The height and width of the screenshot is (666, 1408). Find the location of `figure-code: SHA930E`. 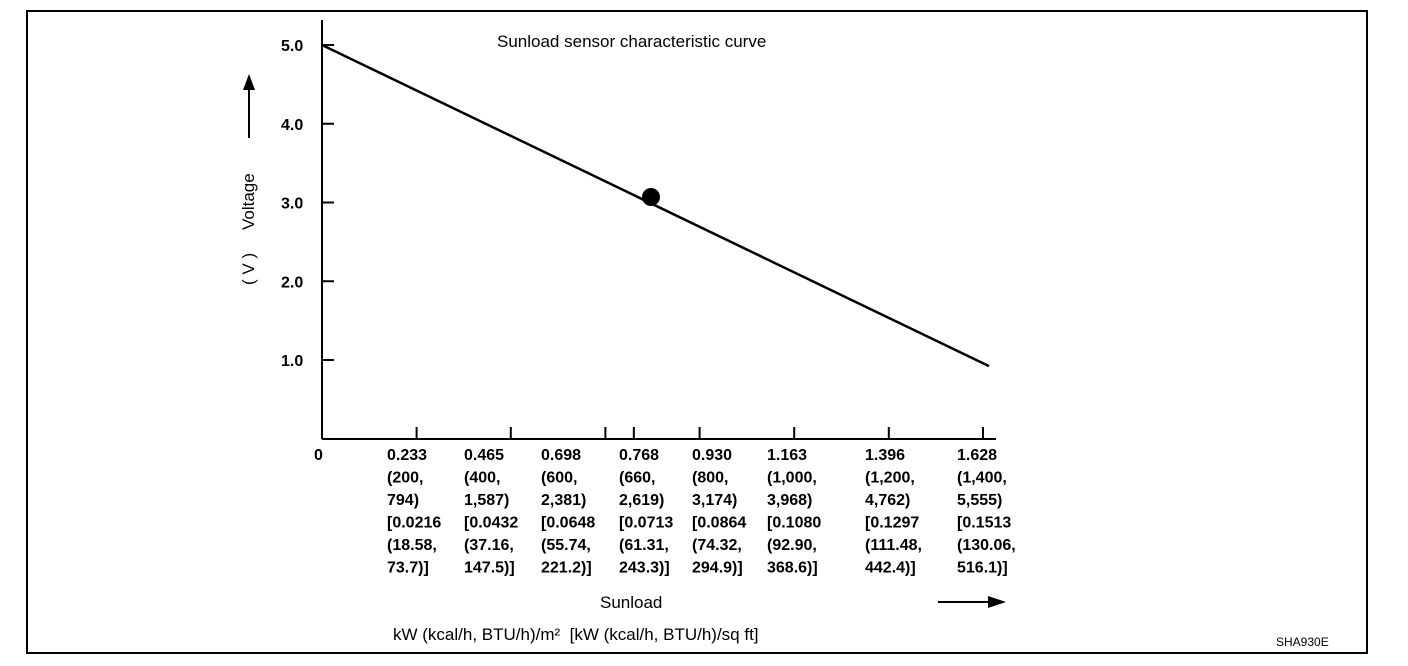

figure-code: SHA930E is located at coordinates (1302, 642).